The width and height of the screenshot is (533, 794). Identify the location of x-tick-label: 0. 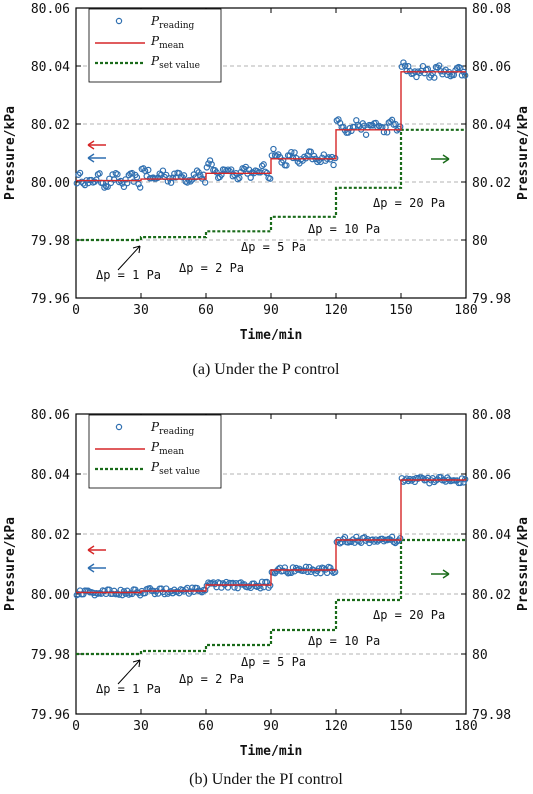
(76, 310).